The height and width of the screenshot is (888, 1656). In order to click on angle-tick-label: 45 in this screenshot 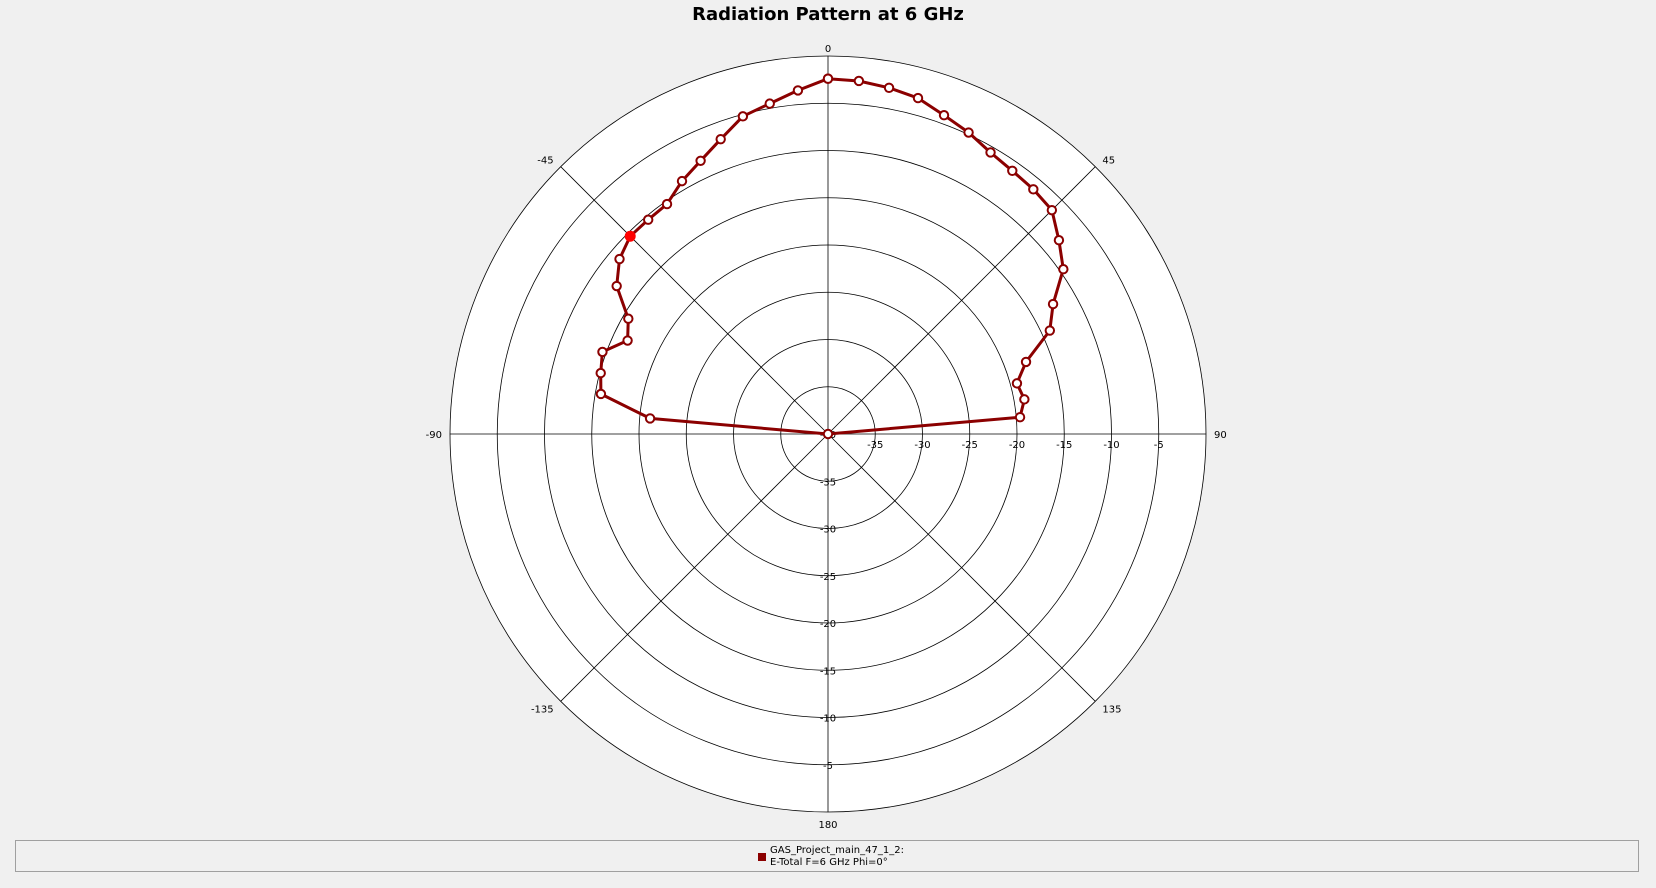, I will do `click(1108, 161)`.